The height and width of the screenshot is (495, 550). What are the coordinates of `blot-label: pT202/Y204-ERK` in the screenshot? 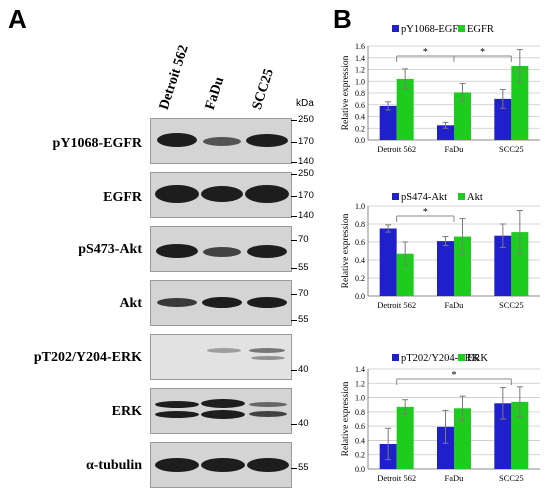 It's located at (87, 357).